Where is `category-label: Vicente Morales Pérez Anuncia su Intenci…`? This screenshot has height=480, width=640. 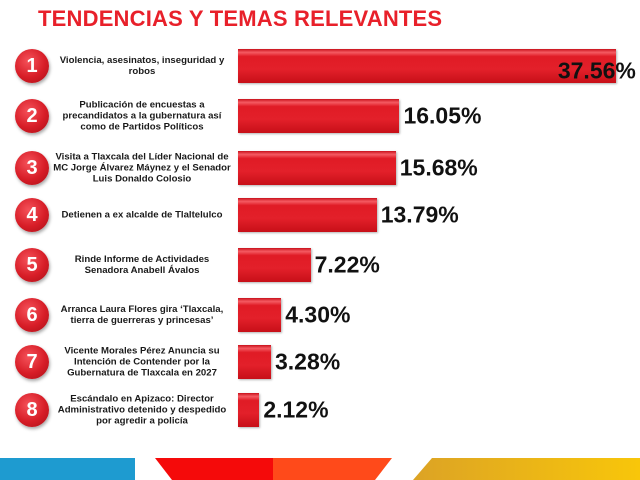
category-label: Vicente Morales Pérez Anuncia su Intenci… is located at coordinates (142, 362).